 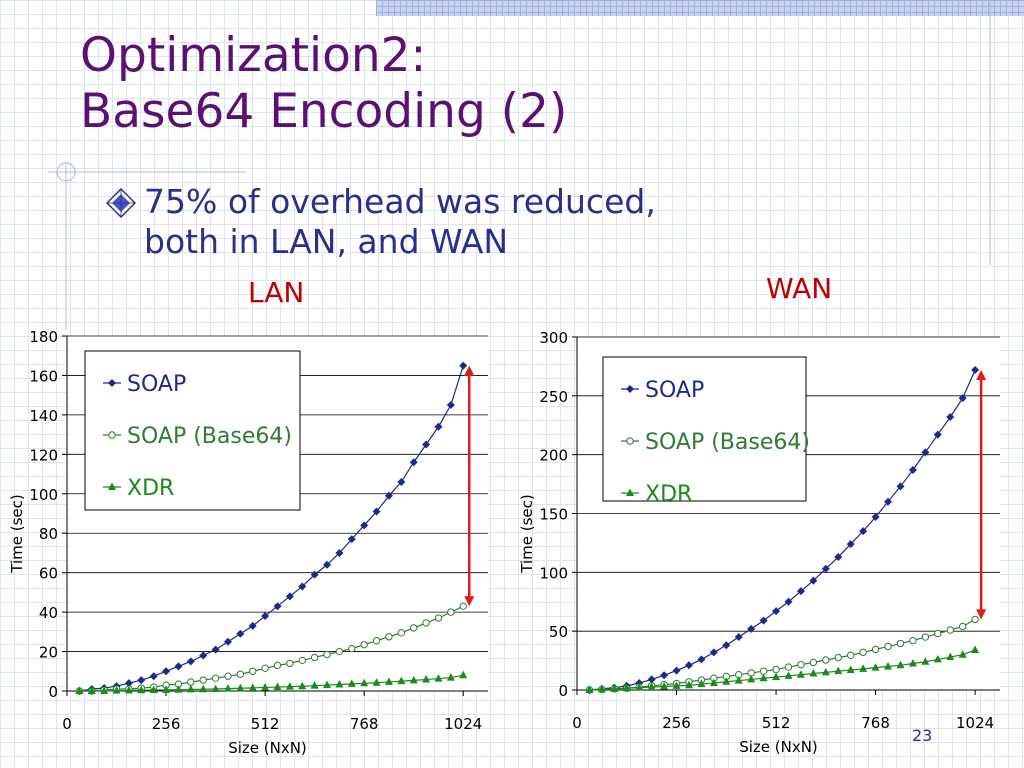 What do you see at coordinates (192, 430) in the screenshot?
I see `lan-legend` at bounding box center [192, 430].